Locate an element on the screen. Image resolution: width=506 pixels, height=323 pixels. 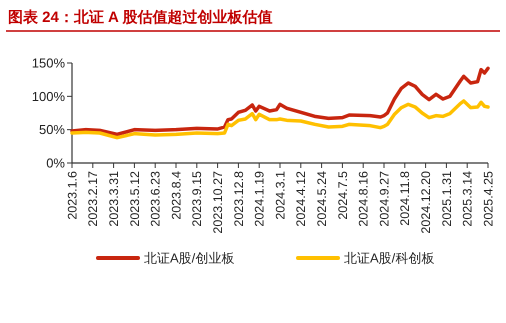
x-tick-label: 2024.8.16 is located at coordinates (363, 198).